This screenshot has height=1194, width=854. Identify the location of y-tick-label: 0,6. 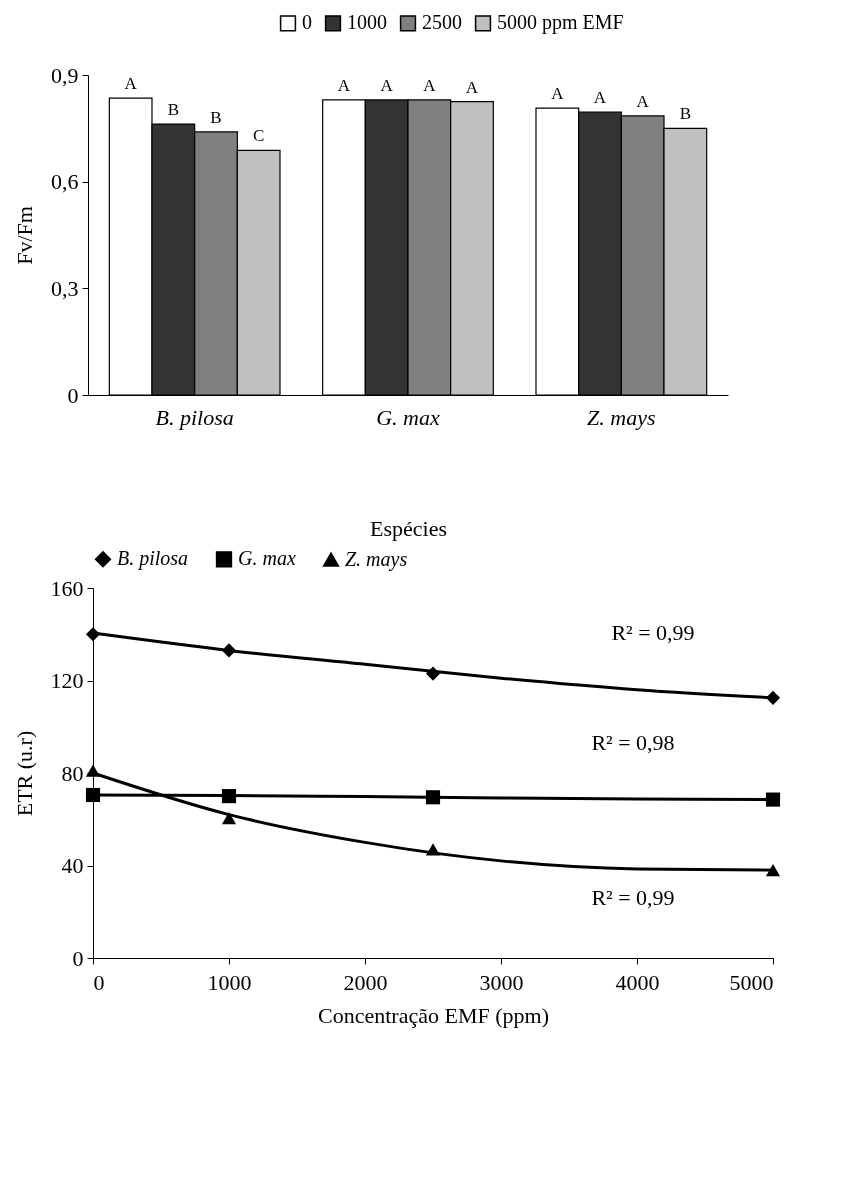
(65, 182).